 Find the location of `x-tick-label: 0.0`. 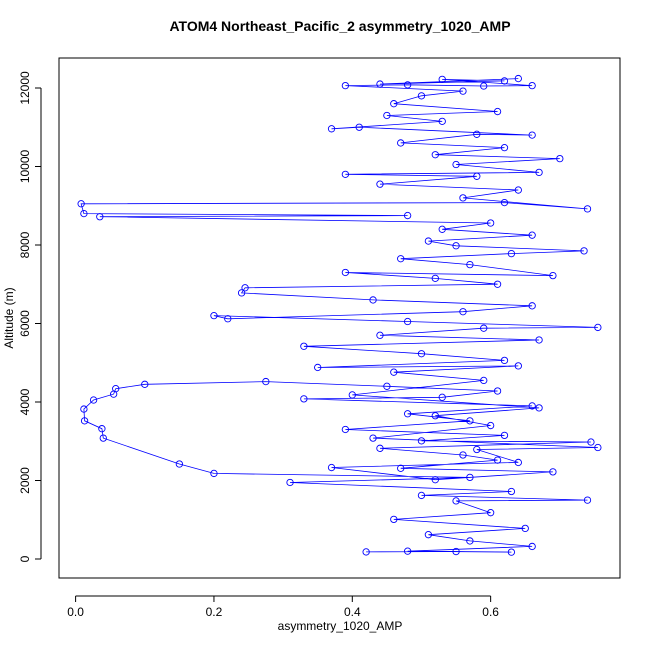

x-tick-label: 0.0 is located at coordinates (75, 612).